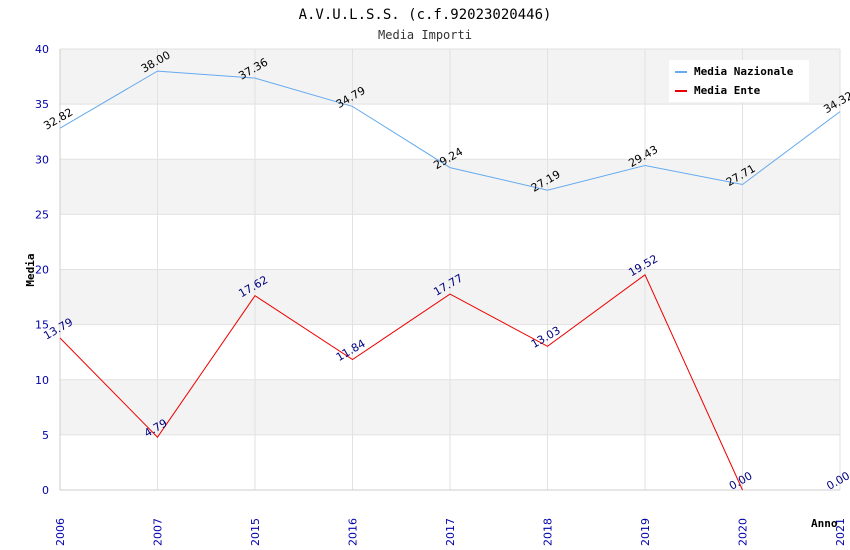  Describe the element at coordinates (60, 532) in the screenshot. I see `x-tick-label: 2006` at that location.